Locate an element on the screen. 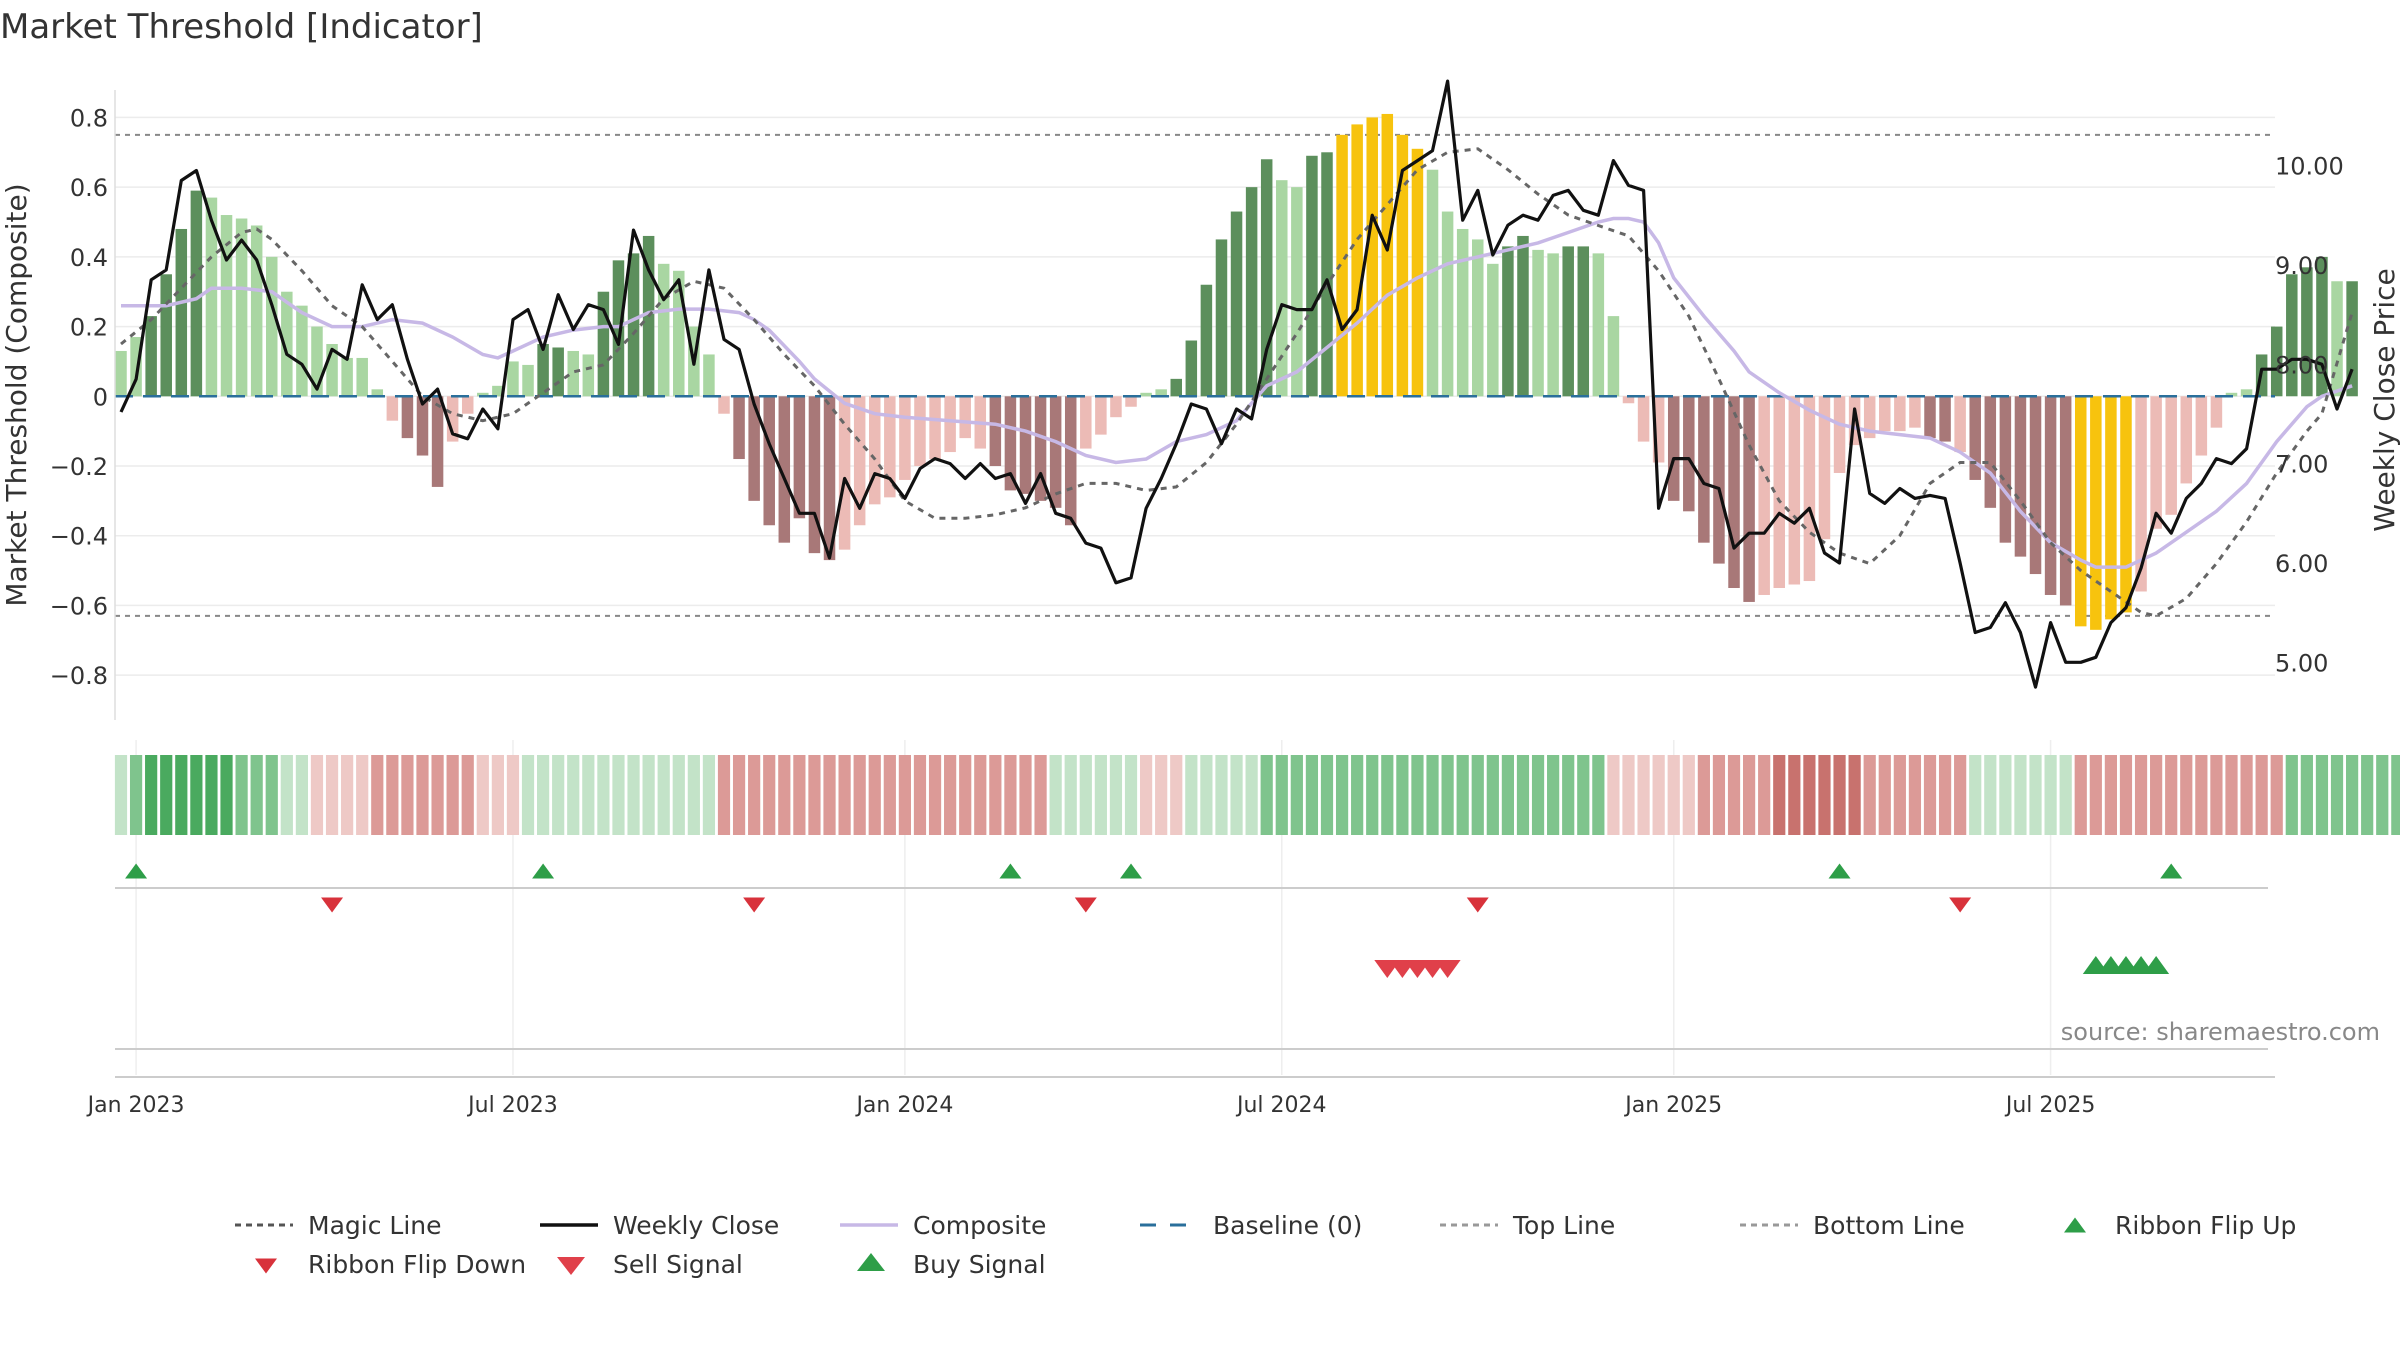 The height and width of the screenshot is (1354, 2400). sell-signal-marker is located at coordinates (1447, 969).